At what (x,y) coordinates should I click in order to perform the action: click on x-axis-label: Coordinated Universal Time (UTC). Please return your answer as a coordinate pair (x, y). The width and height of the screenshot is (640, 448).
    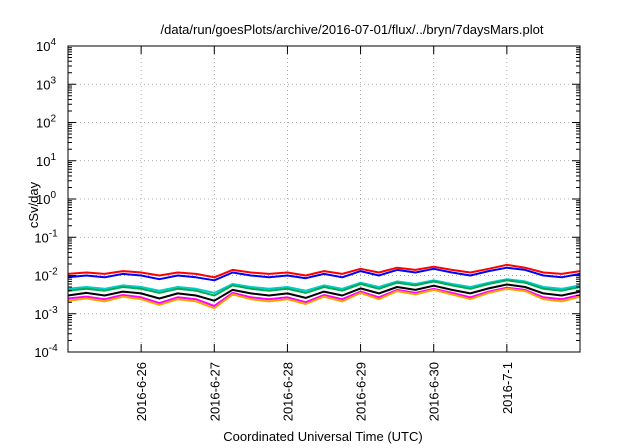
    Looking at the image, I should click on (322, 436).